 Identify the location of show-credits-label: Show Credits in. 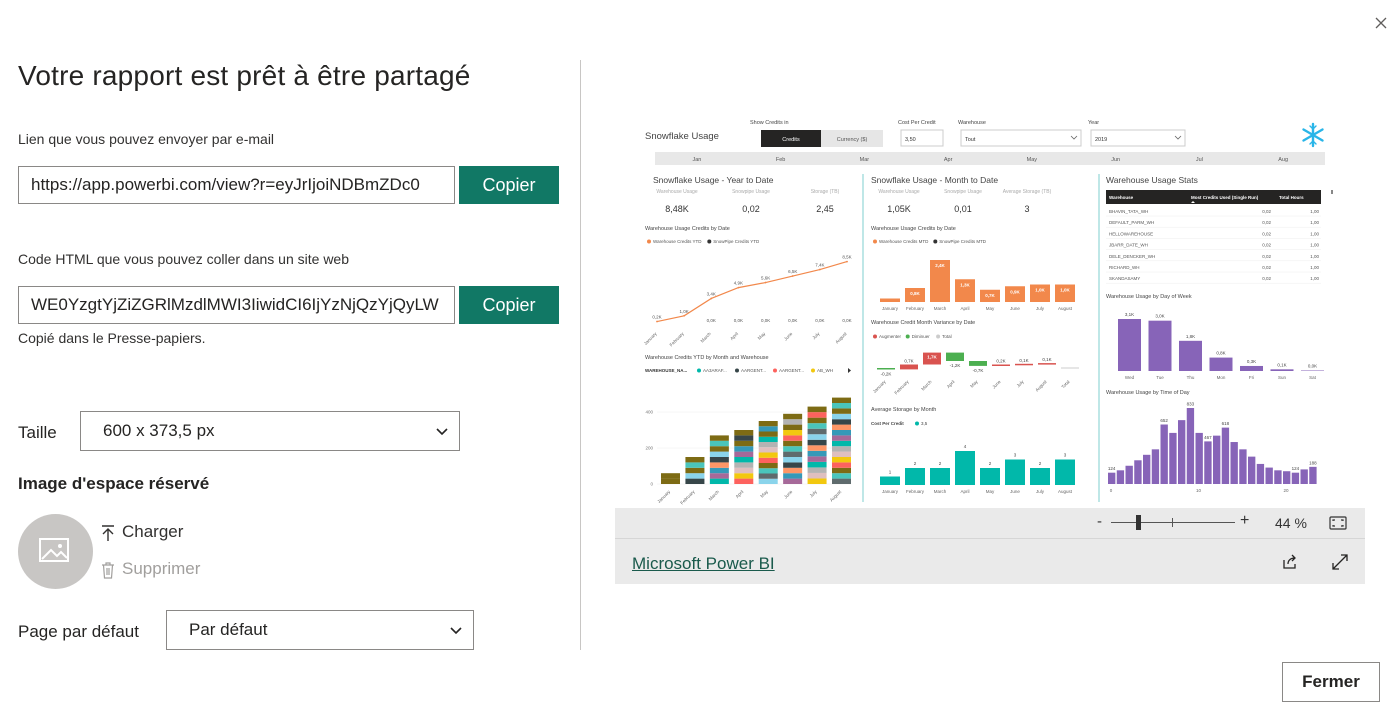
(769, 123).